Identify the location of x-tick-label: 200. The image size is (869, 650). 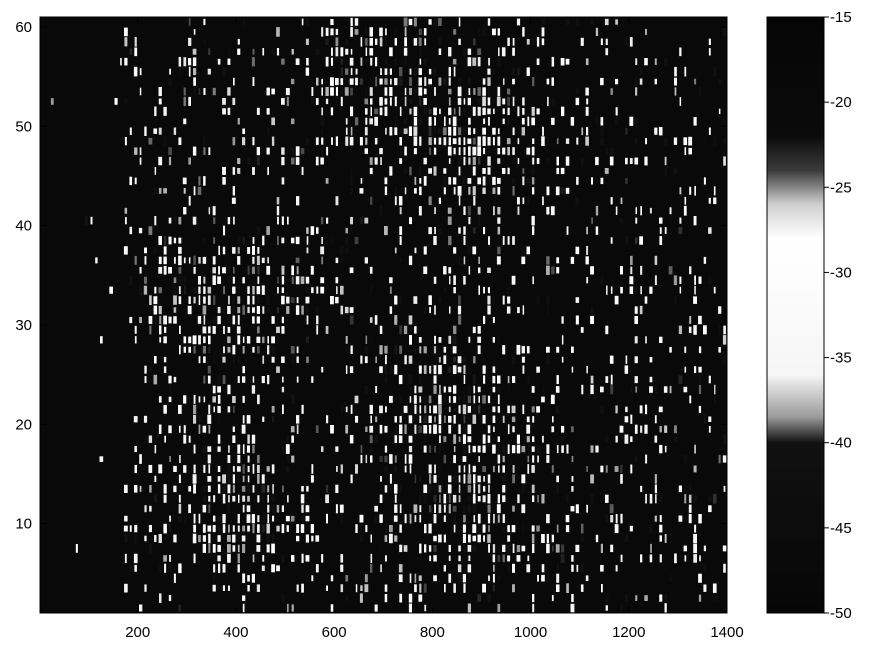
(137, 632).